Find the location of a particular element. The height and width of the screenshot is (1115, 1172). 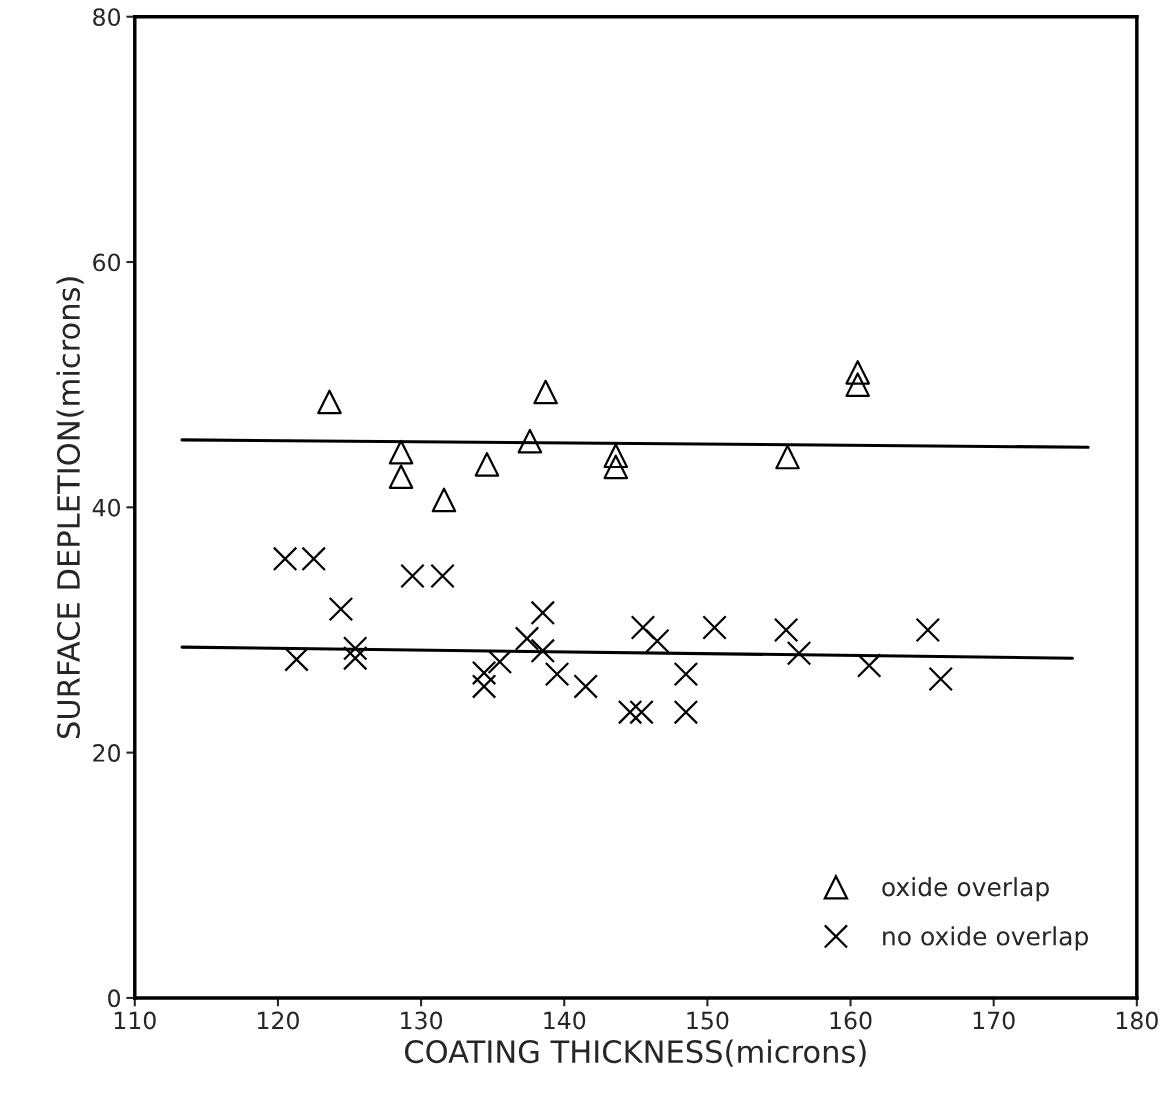

x-axis-title: COATING THICKNESS(microns) is located at coordinates (635, 1053).